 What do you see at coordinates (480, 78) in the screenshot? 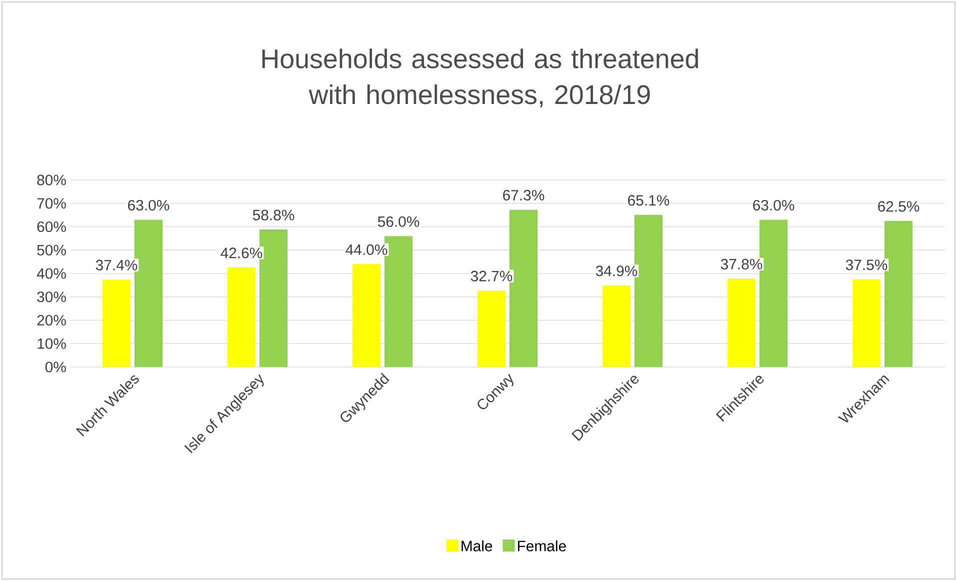
I see `chart-title: Households assessed as threatened with homelessness, 2018/19` at bounding box center [480, 78].